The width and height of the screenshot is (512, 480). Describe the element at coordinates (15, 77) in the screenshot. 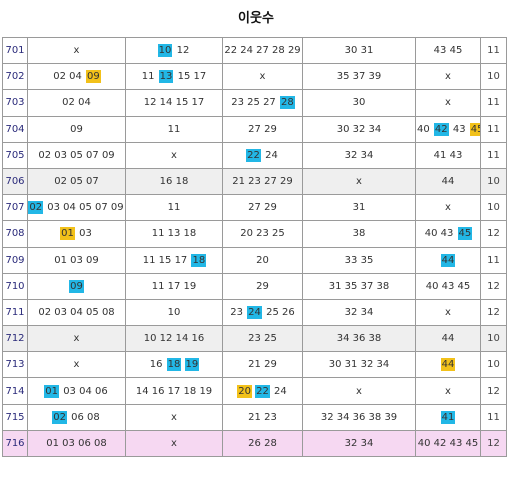

I see `round-number: 702` at that location.